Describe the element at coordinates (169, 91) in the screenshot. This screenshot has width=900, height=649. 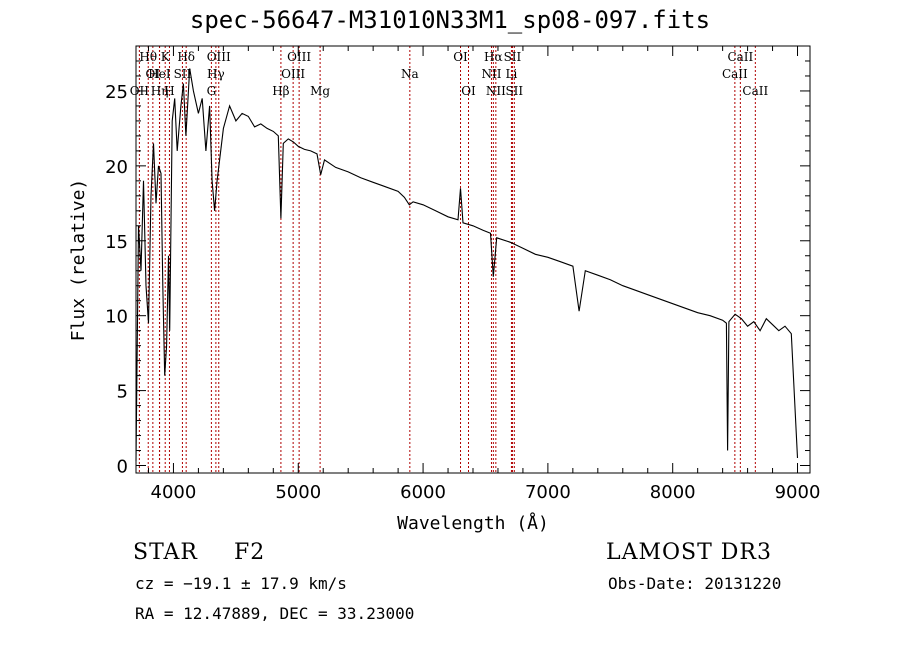
I see `line-marker-label: H` at that location.